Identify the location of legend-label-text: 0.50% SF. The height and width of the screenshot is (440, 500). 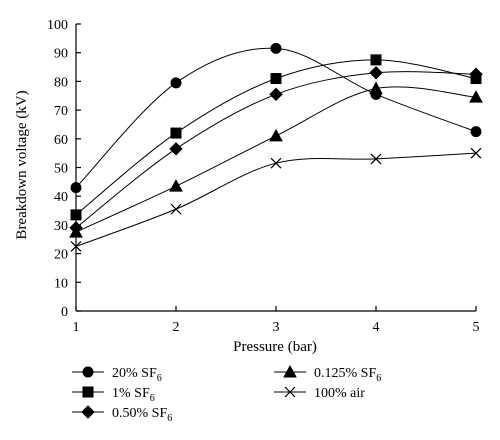
(139, 413).